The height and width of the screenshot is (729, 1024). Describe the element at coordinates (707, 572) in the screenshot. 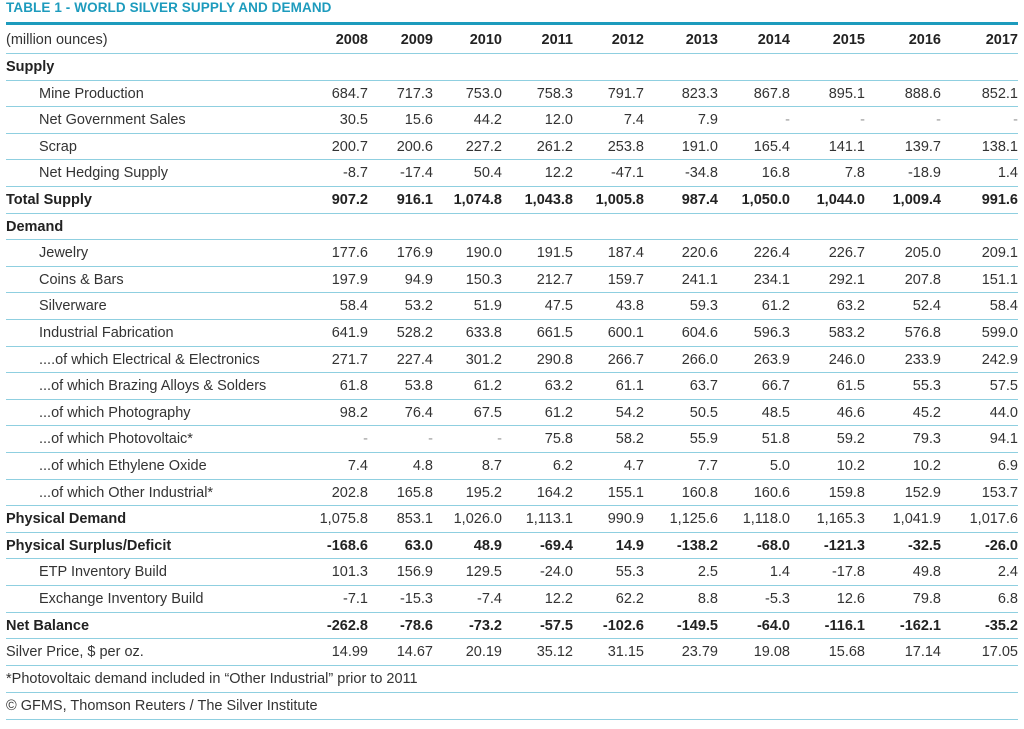

I see `table-cell: 2.5` at that location.